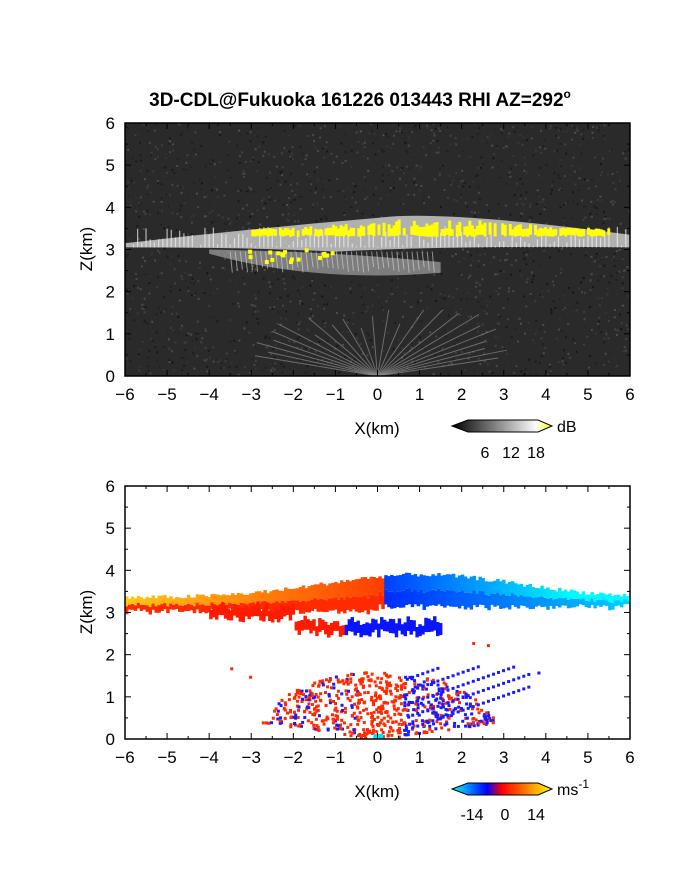  I want to click on x-tick-label: −1, so click(335, 757).